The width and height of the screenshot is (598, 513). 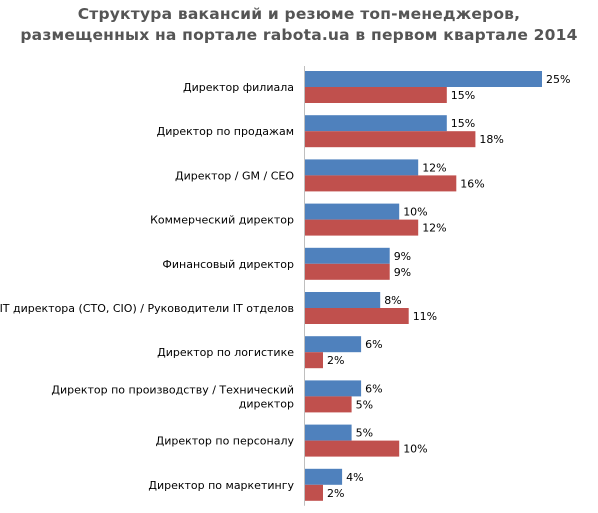 I want to click on category-label: Директор / GM / CEO, so click(x=234, y=175).